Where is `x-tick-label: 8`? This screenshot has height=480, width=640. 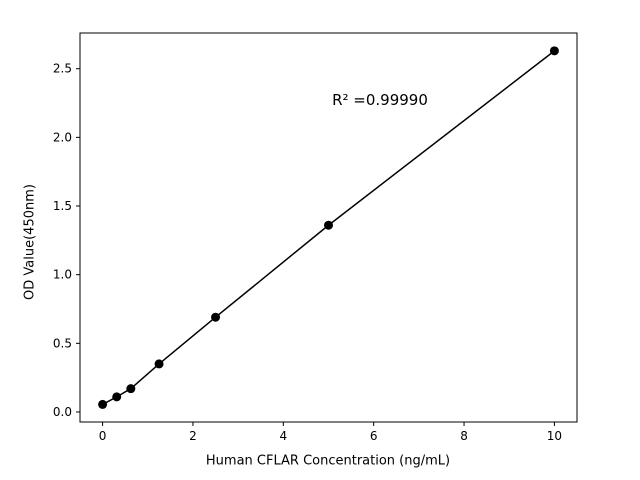
x-tick-label: 8 is located at coordinates (464, 436).